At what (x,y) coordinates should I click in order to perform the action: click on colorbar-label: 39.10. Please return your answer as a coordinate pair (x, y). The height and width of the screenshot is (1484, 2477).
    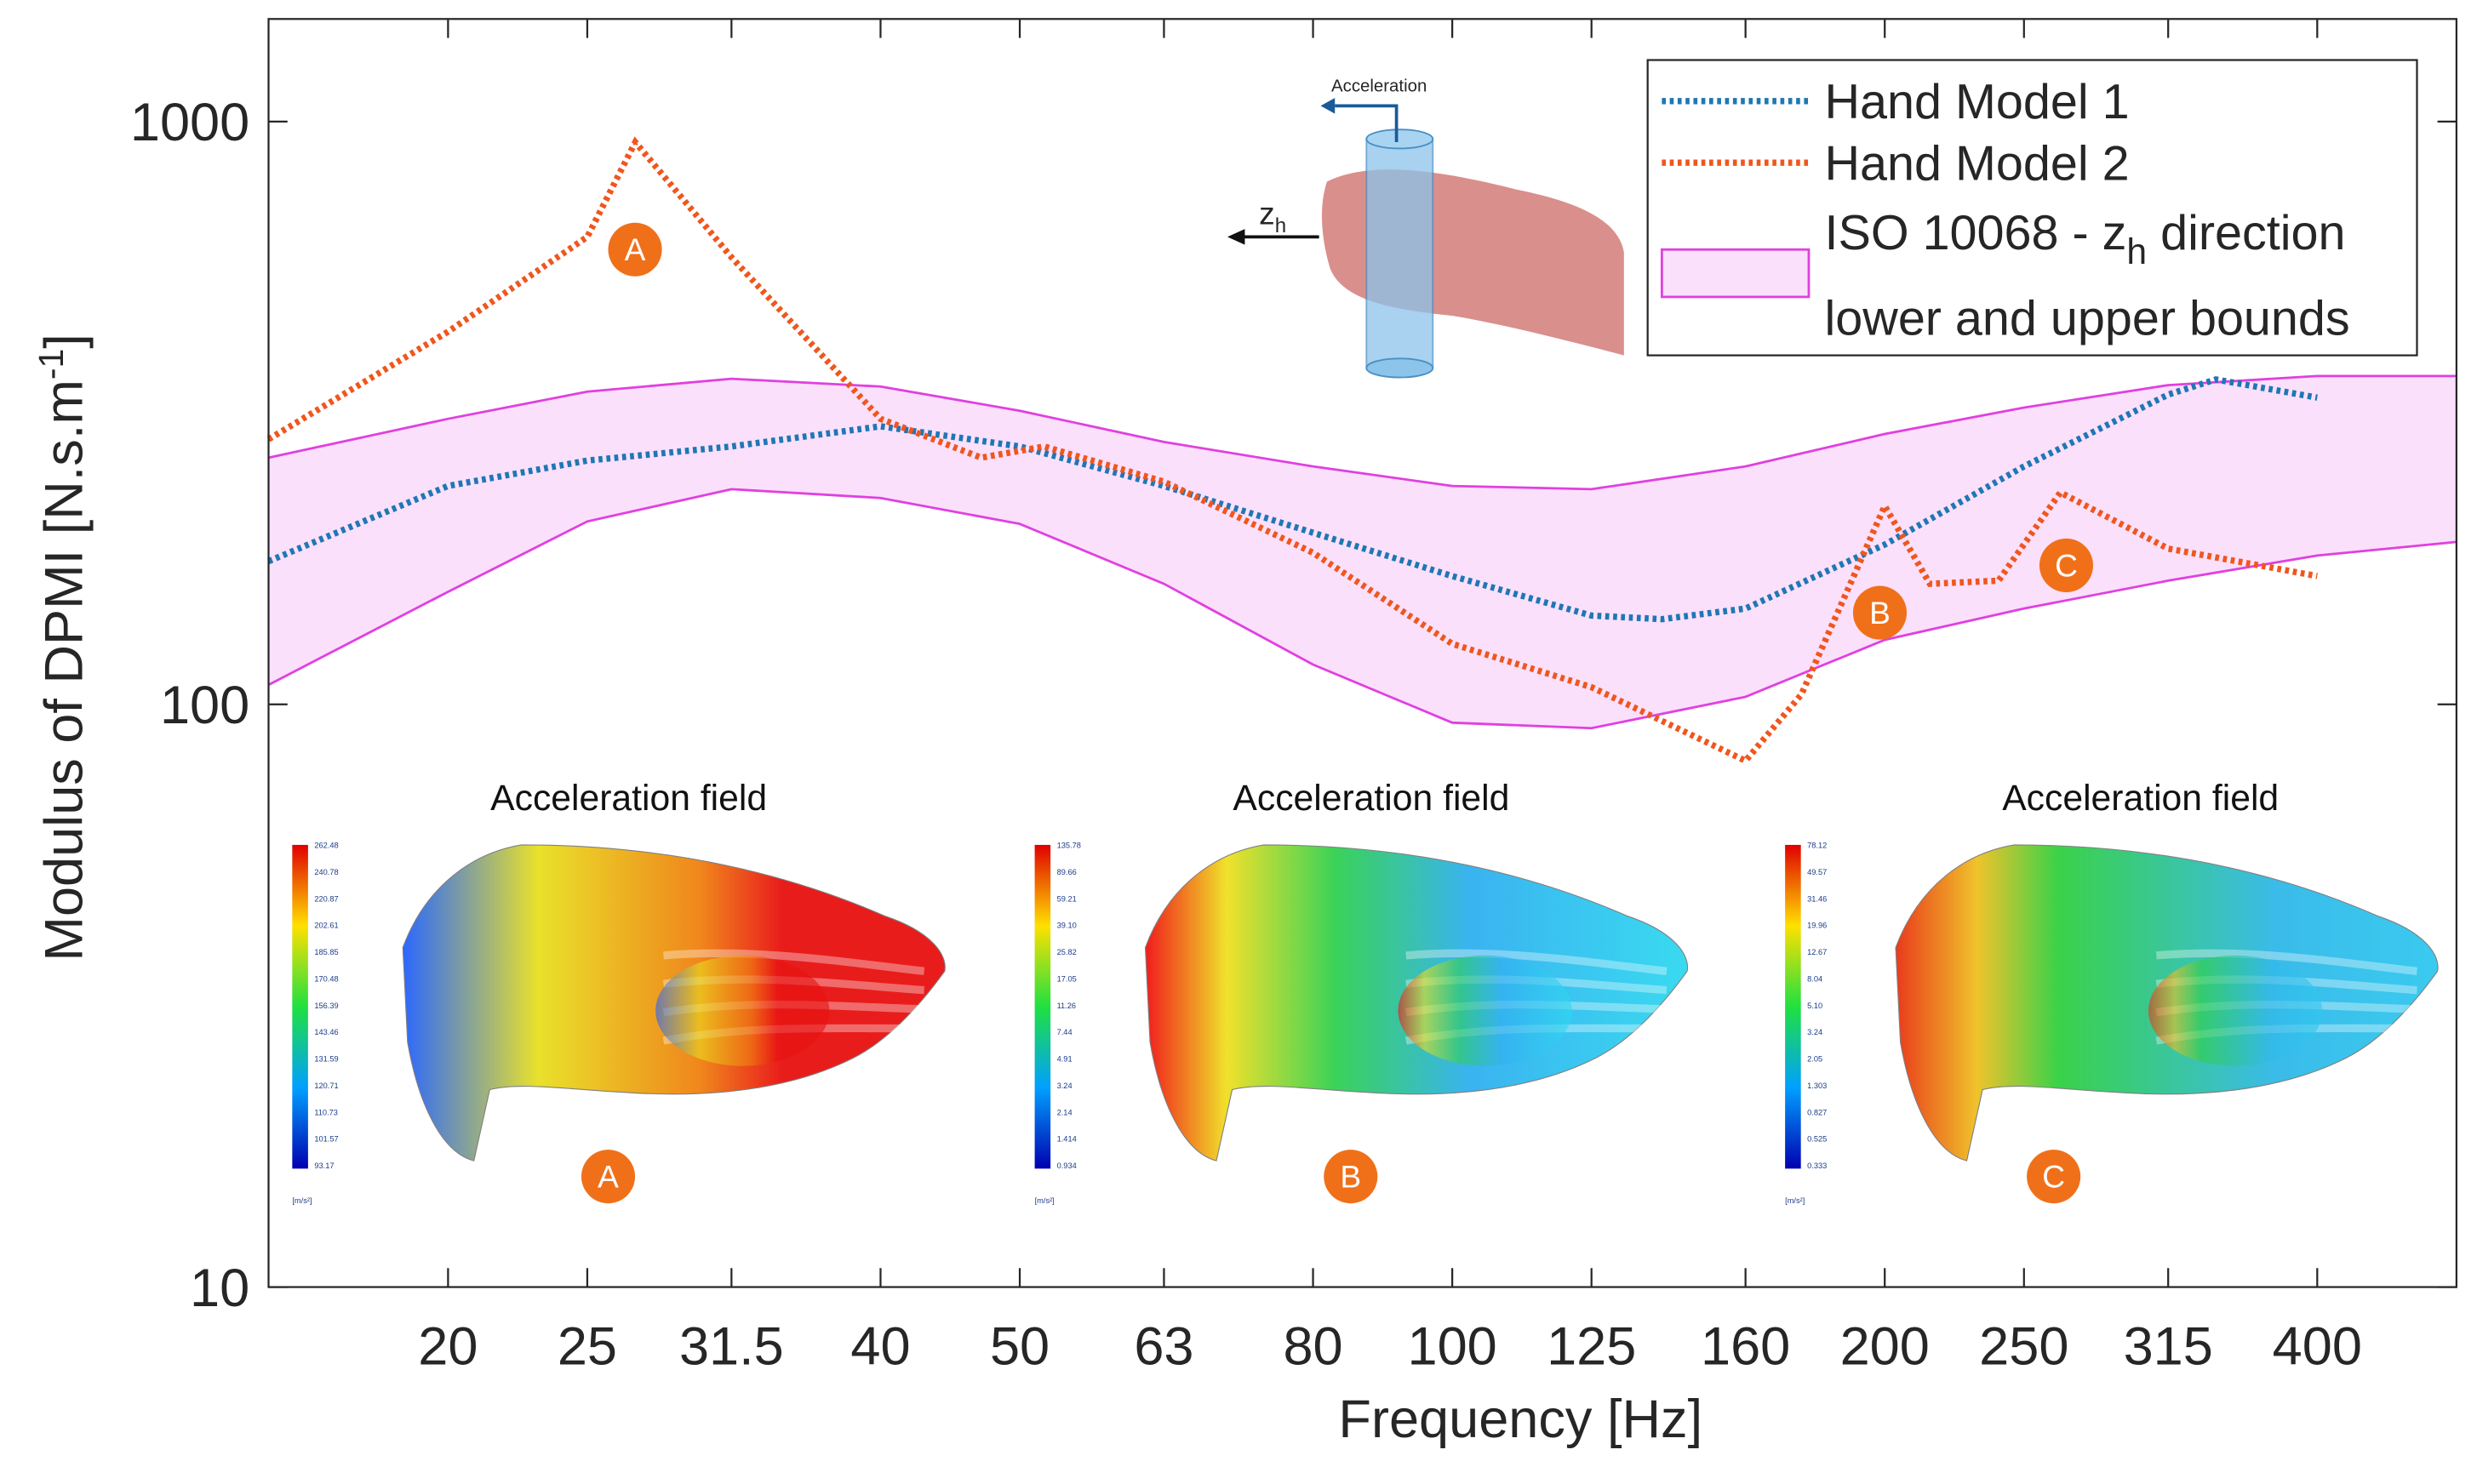
    Looking at the image, I should click on (1067, 926).